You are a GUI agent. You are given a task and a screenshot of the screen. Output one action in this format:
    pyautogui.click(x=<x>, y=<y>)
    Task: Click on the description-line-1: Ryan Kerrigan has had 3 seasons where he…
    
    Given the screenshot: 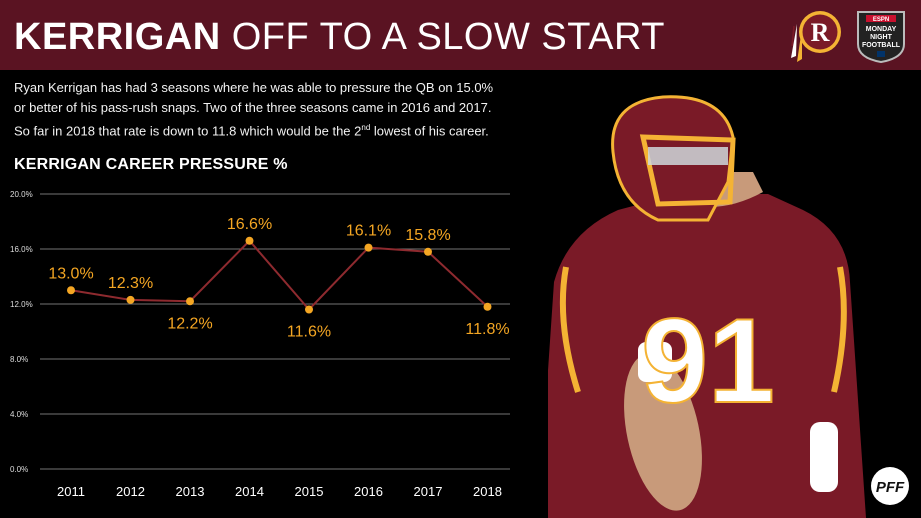 What is the action you would take?
    pyautogui.click(x=254, y=87)
    